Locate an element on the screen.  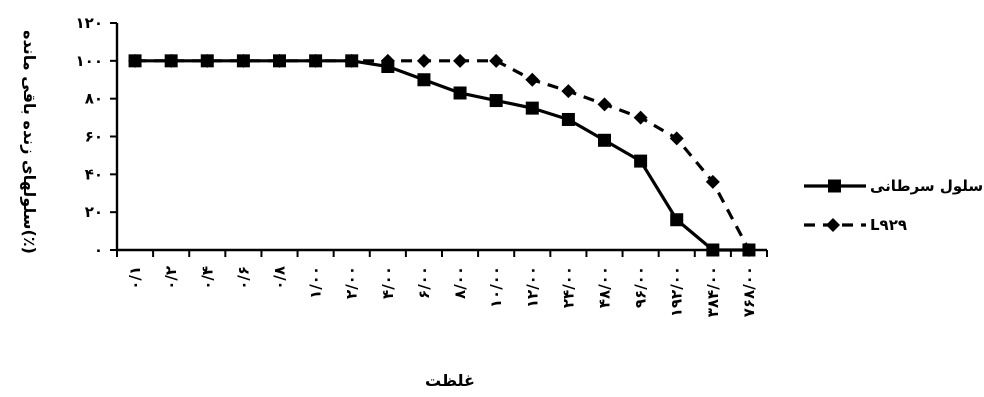
y-axis-title: سلولهای زنده باقی مانده(٪) is located at coordinates (29, 142).